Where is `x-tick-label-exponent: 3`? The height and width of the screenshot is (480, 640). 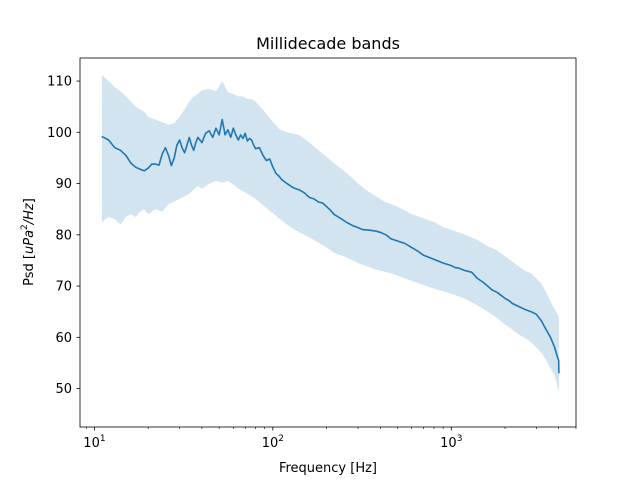 x-tick-label-exponent: 3 is located at coordinates (460, 439).